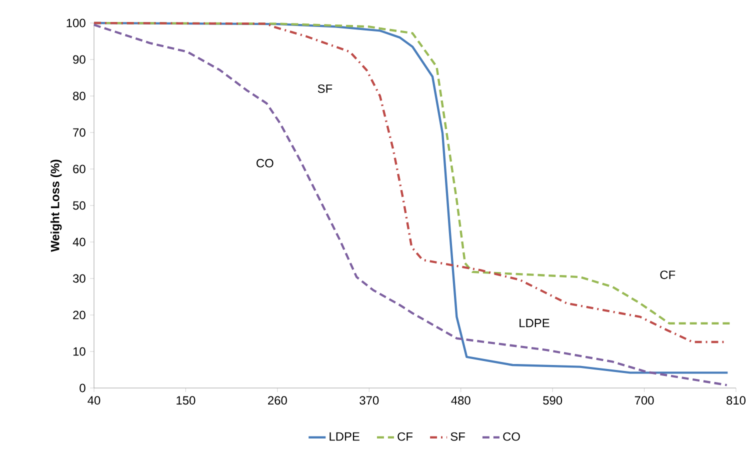  What do you see at coordinates (83, 388) in the screenshot?
I see `y-tick-label: 0` at bounding box center [83, 388].